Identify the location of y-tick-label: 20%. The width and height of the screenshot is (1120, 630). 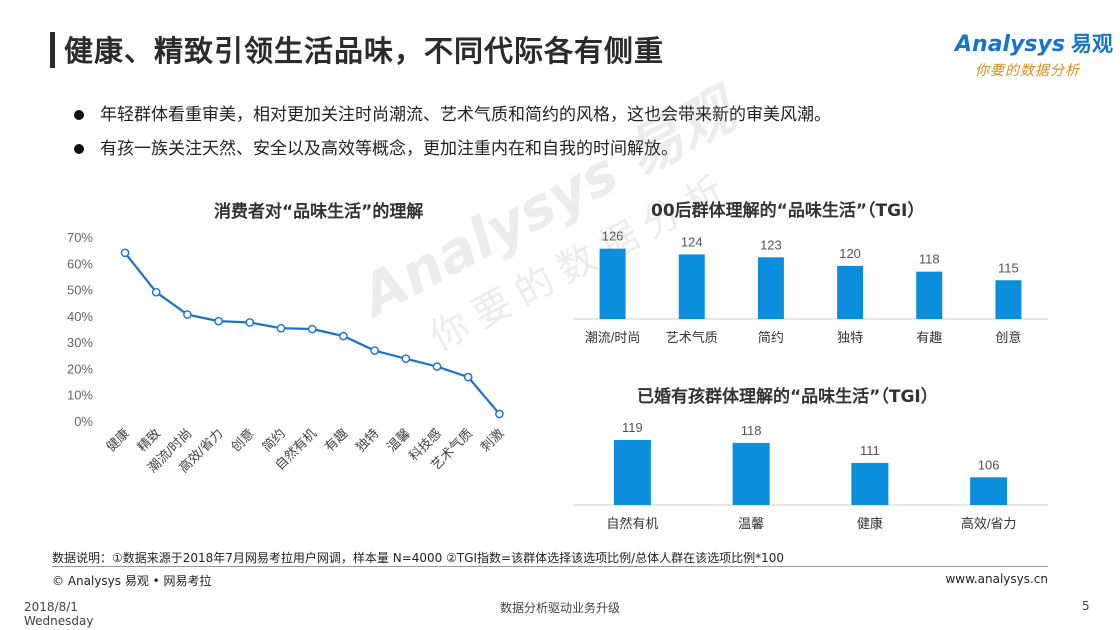
(80, 368).